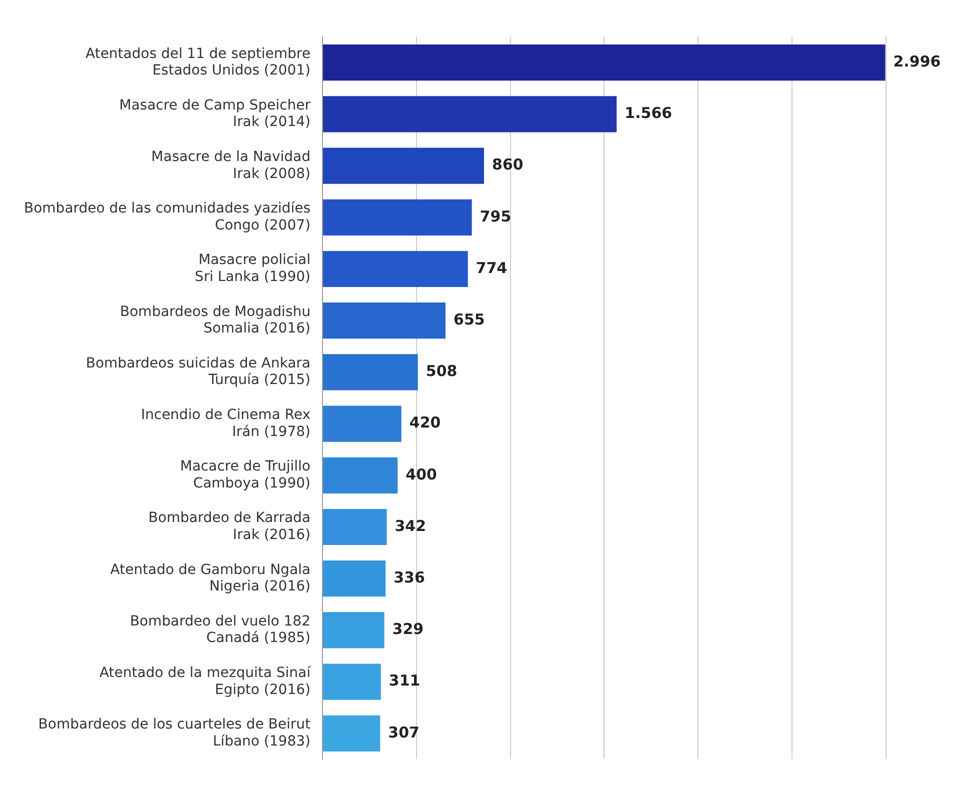  I want to click on y-tick-label: Bombardeos de los cuarteles de Beirut Líbano (1983), so click(174, 733).